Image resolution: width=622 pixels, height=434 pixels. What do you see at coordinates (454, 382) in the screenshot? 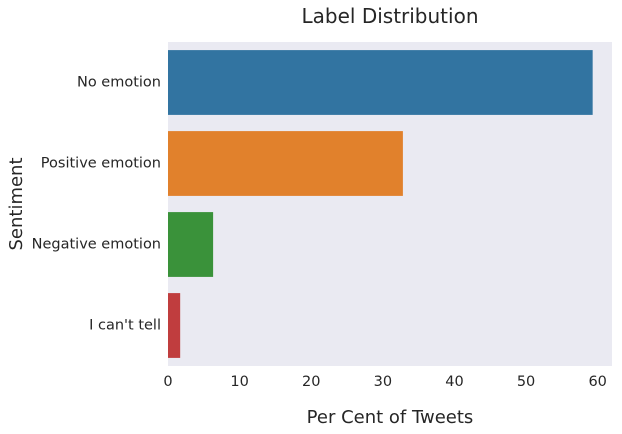
I see `x-tick-label: 40` at bounding box center [454, 382].